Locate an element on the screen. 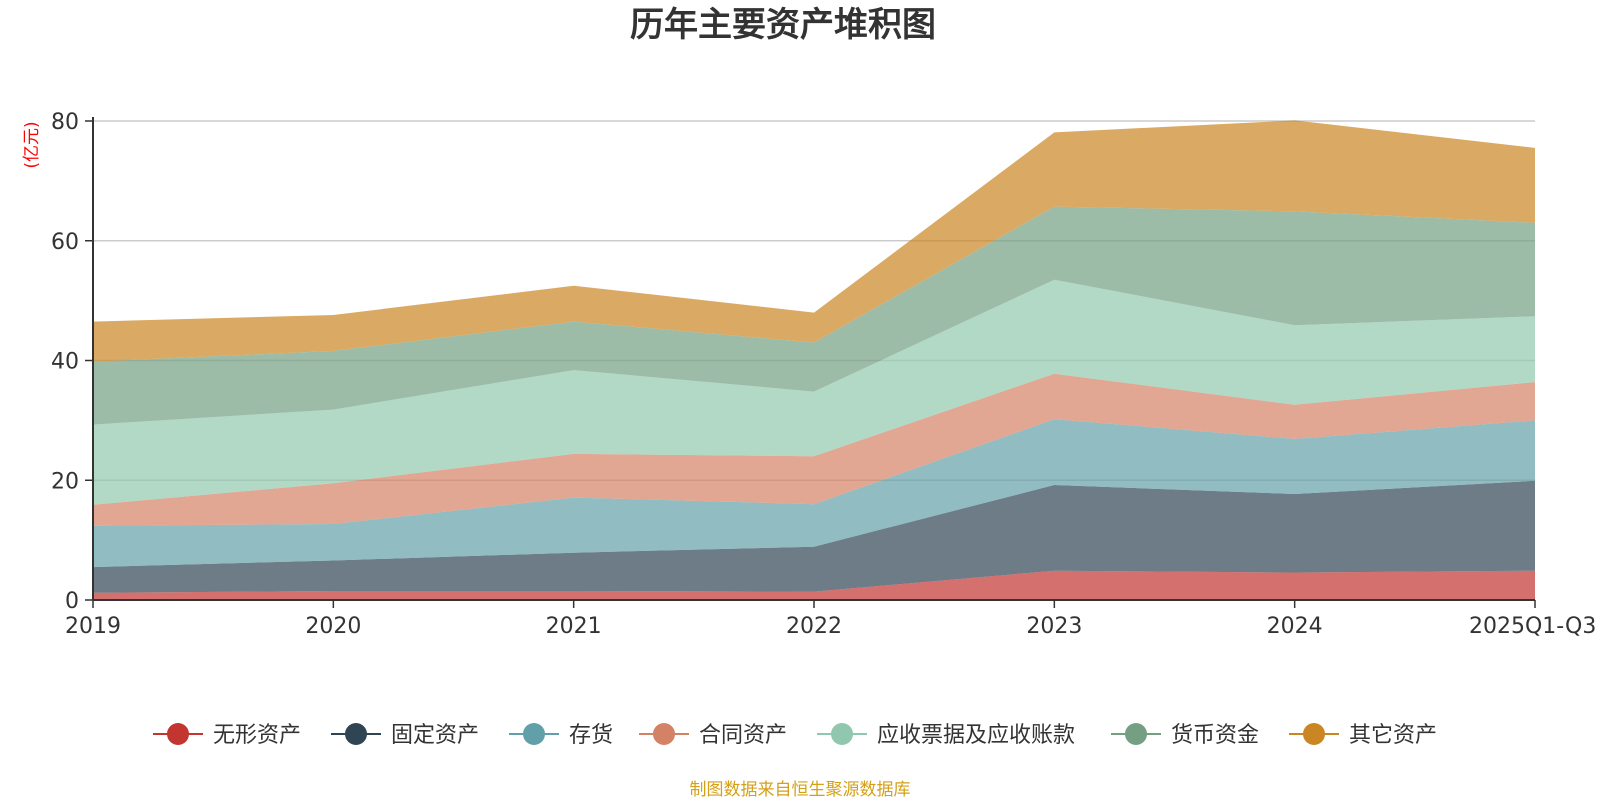 Image resolution: width=1600 pixels, height=800 pixels. x-tick-label: 2020 is located at coordinates (333, 626).